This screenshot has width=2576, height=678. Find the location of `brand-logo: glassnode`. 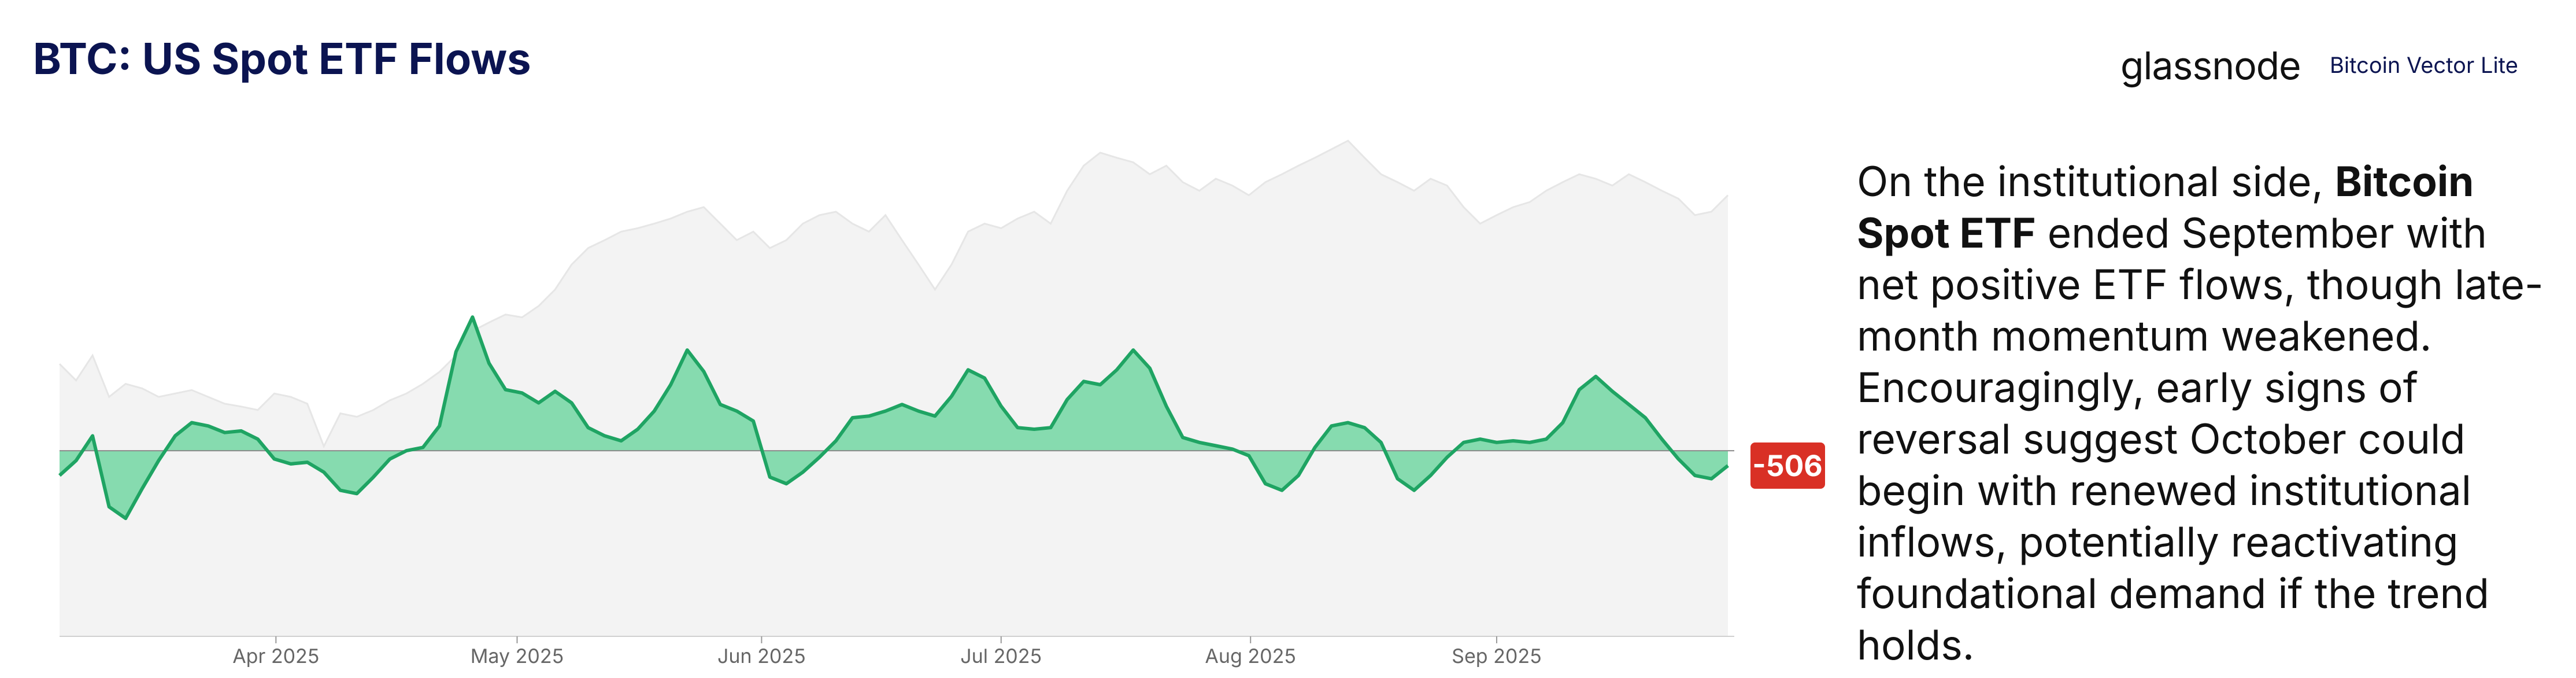

brand-logo: glassnode is located at coordinates (2210, 65).